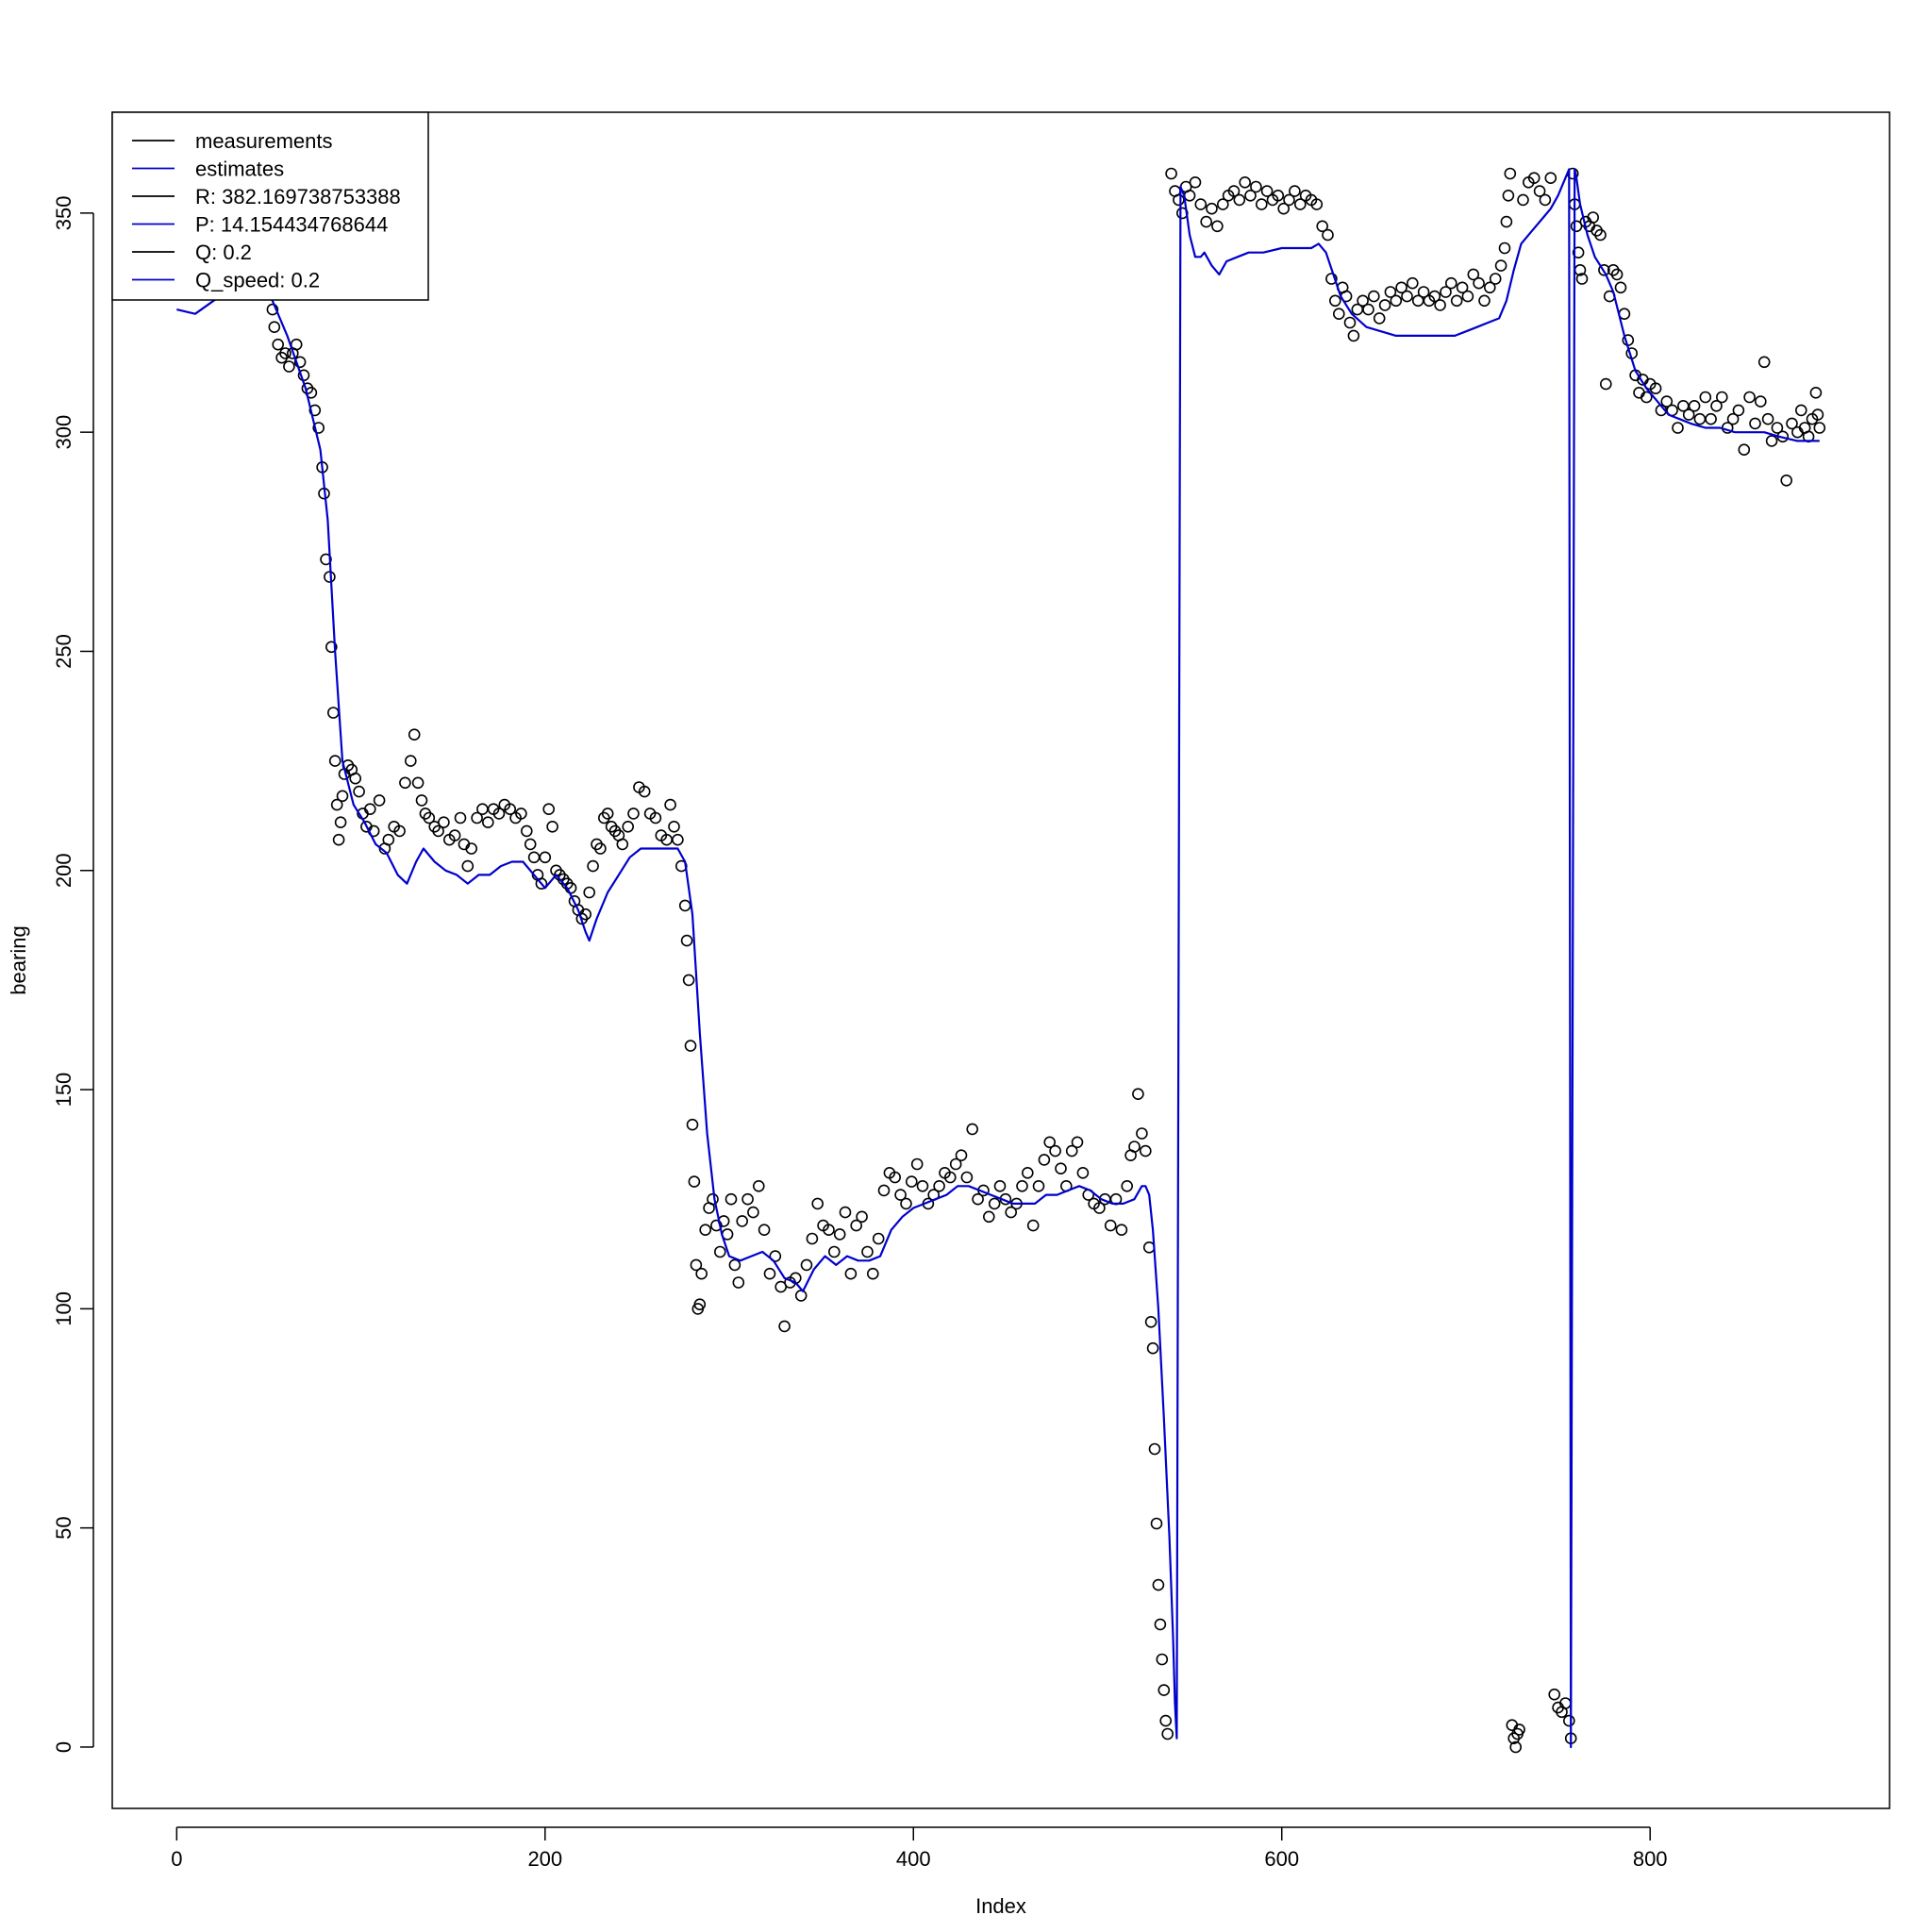 The image size is (1932, 1932). What do you see at coordinates (1650, 1859) in the screenshot?
I see `x-tick-label: 800` at bounding box center [1650, 1859].